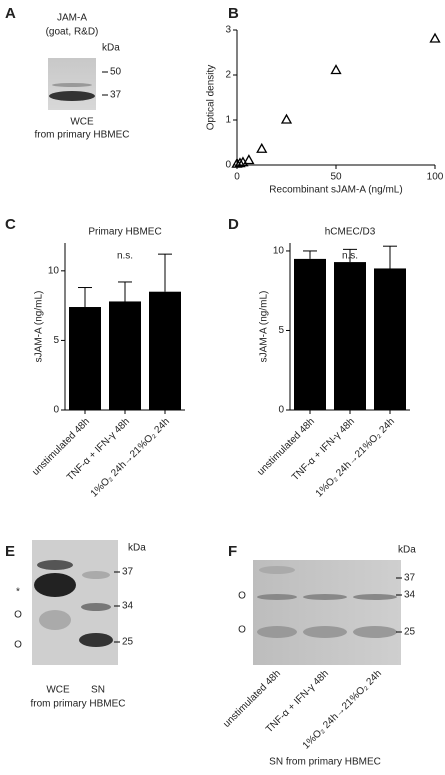 The height and width of the screenshot is (775, 445). I want to click on band-symbol: *, so click(18, 592).